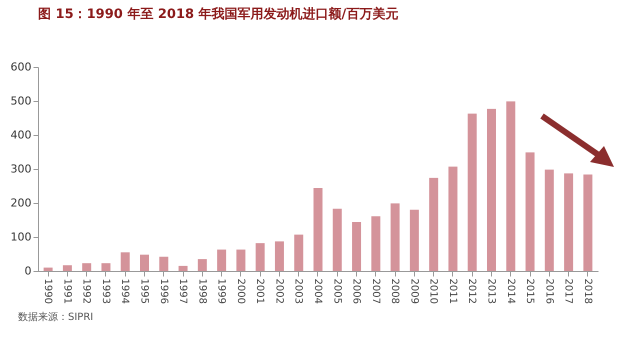  What do you see at coordinates (336, 291) in the screenshot?
I see `x-tick-label: 2005` at bounding box center [336, 291].